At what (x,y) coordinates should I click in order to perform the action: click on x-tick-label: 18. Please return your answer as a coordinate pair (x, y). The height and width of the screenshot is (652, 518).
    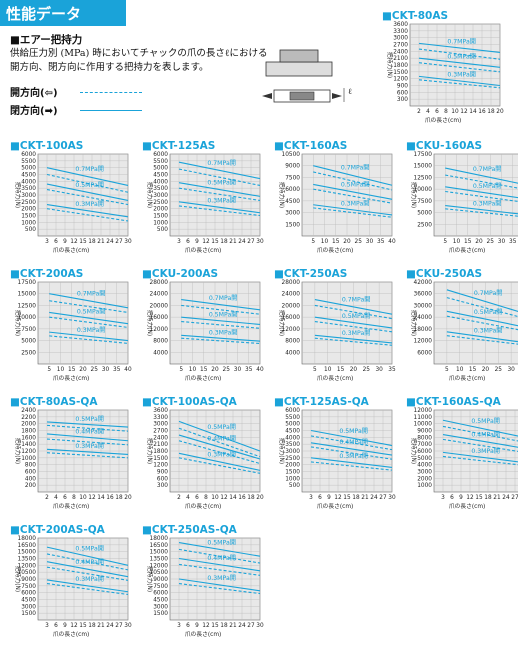
    Looking at the image, I should click on (224, 242).